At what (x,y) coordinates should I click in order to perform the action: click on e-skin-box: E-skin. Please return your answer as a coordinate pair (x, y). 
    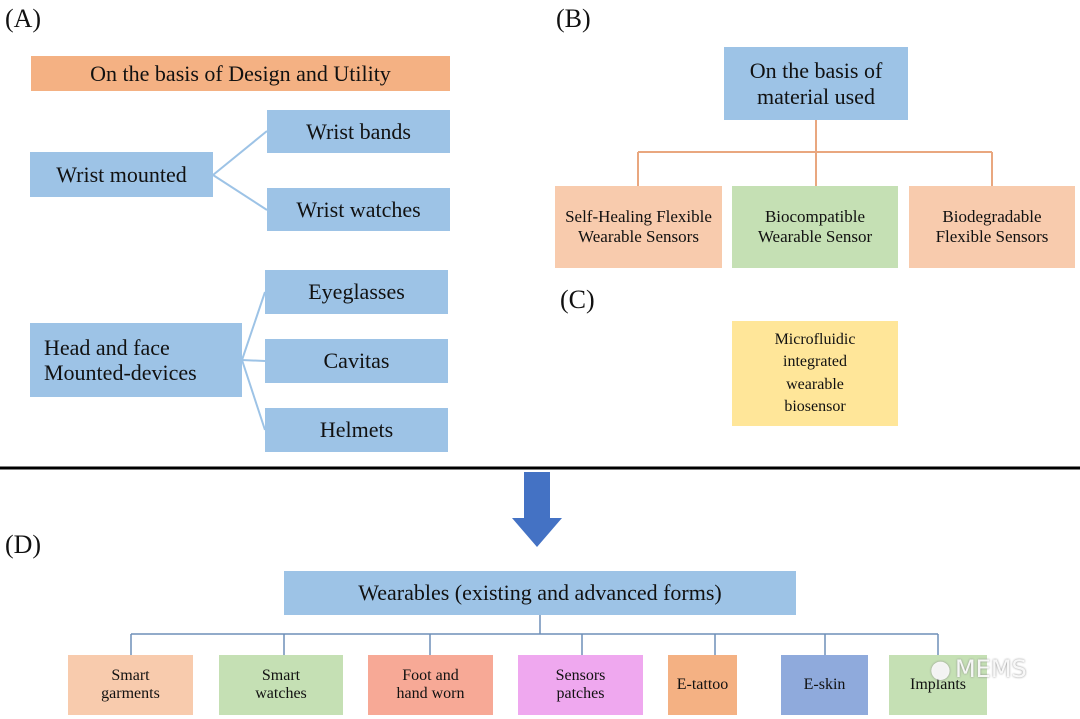
    Looking at the image, I should click on (824, 685).